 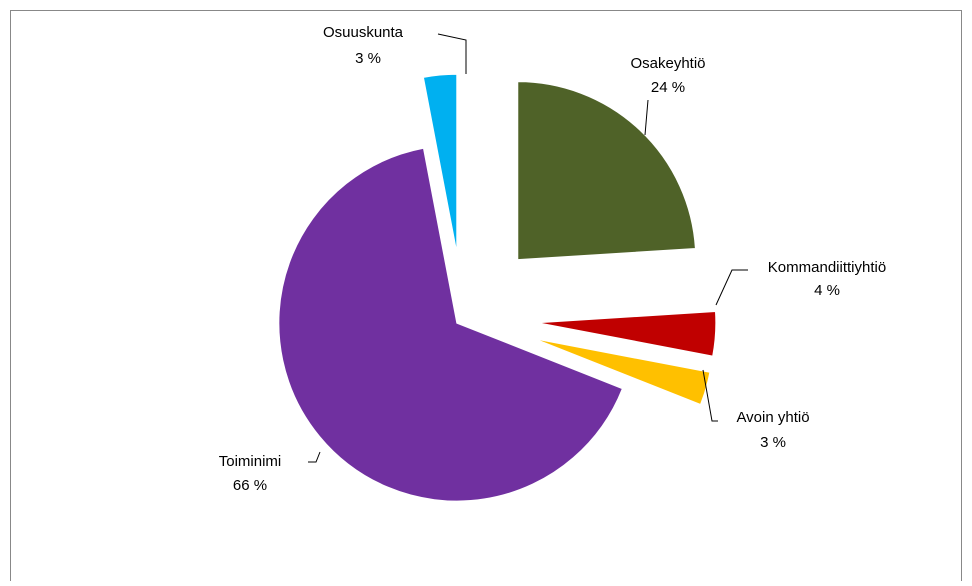 I want to click on slice-label: Toiminimi, so click(x=250, y=461).